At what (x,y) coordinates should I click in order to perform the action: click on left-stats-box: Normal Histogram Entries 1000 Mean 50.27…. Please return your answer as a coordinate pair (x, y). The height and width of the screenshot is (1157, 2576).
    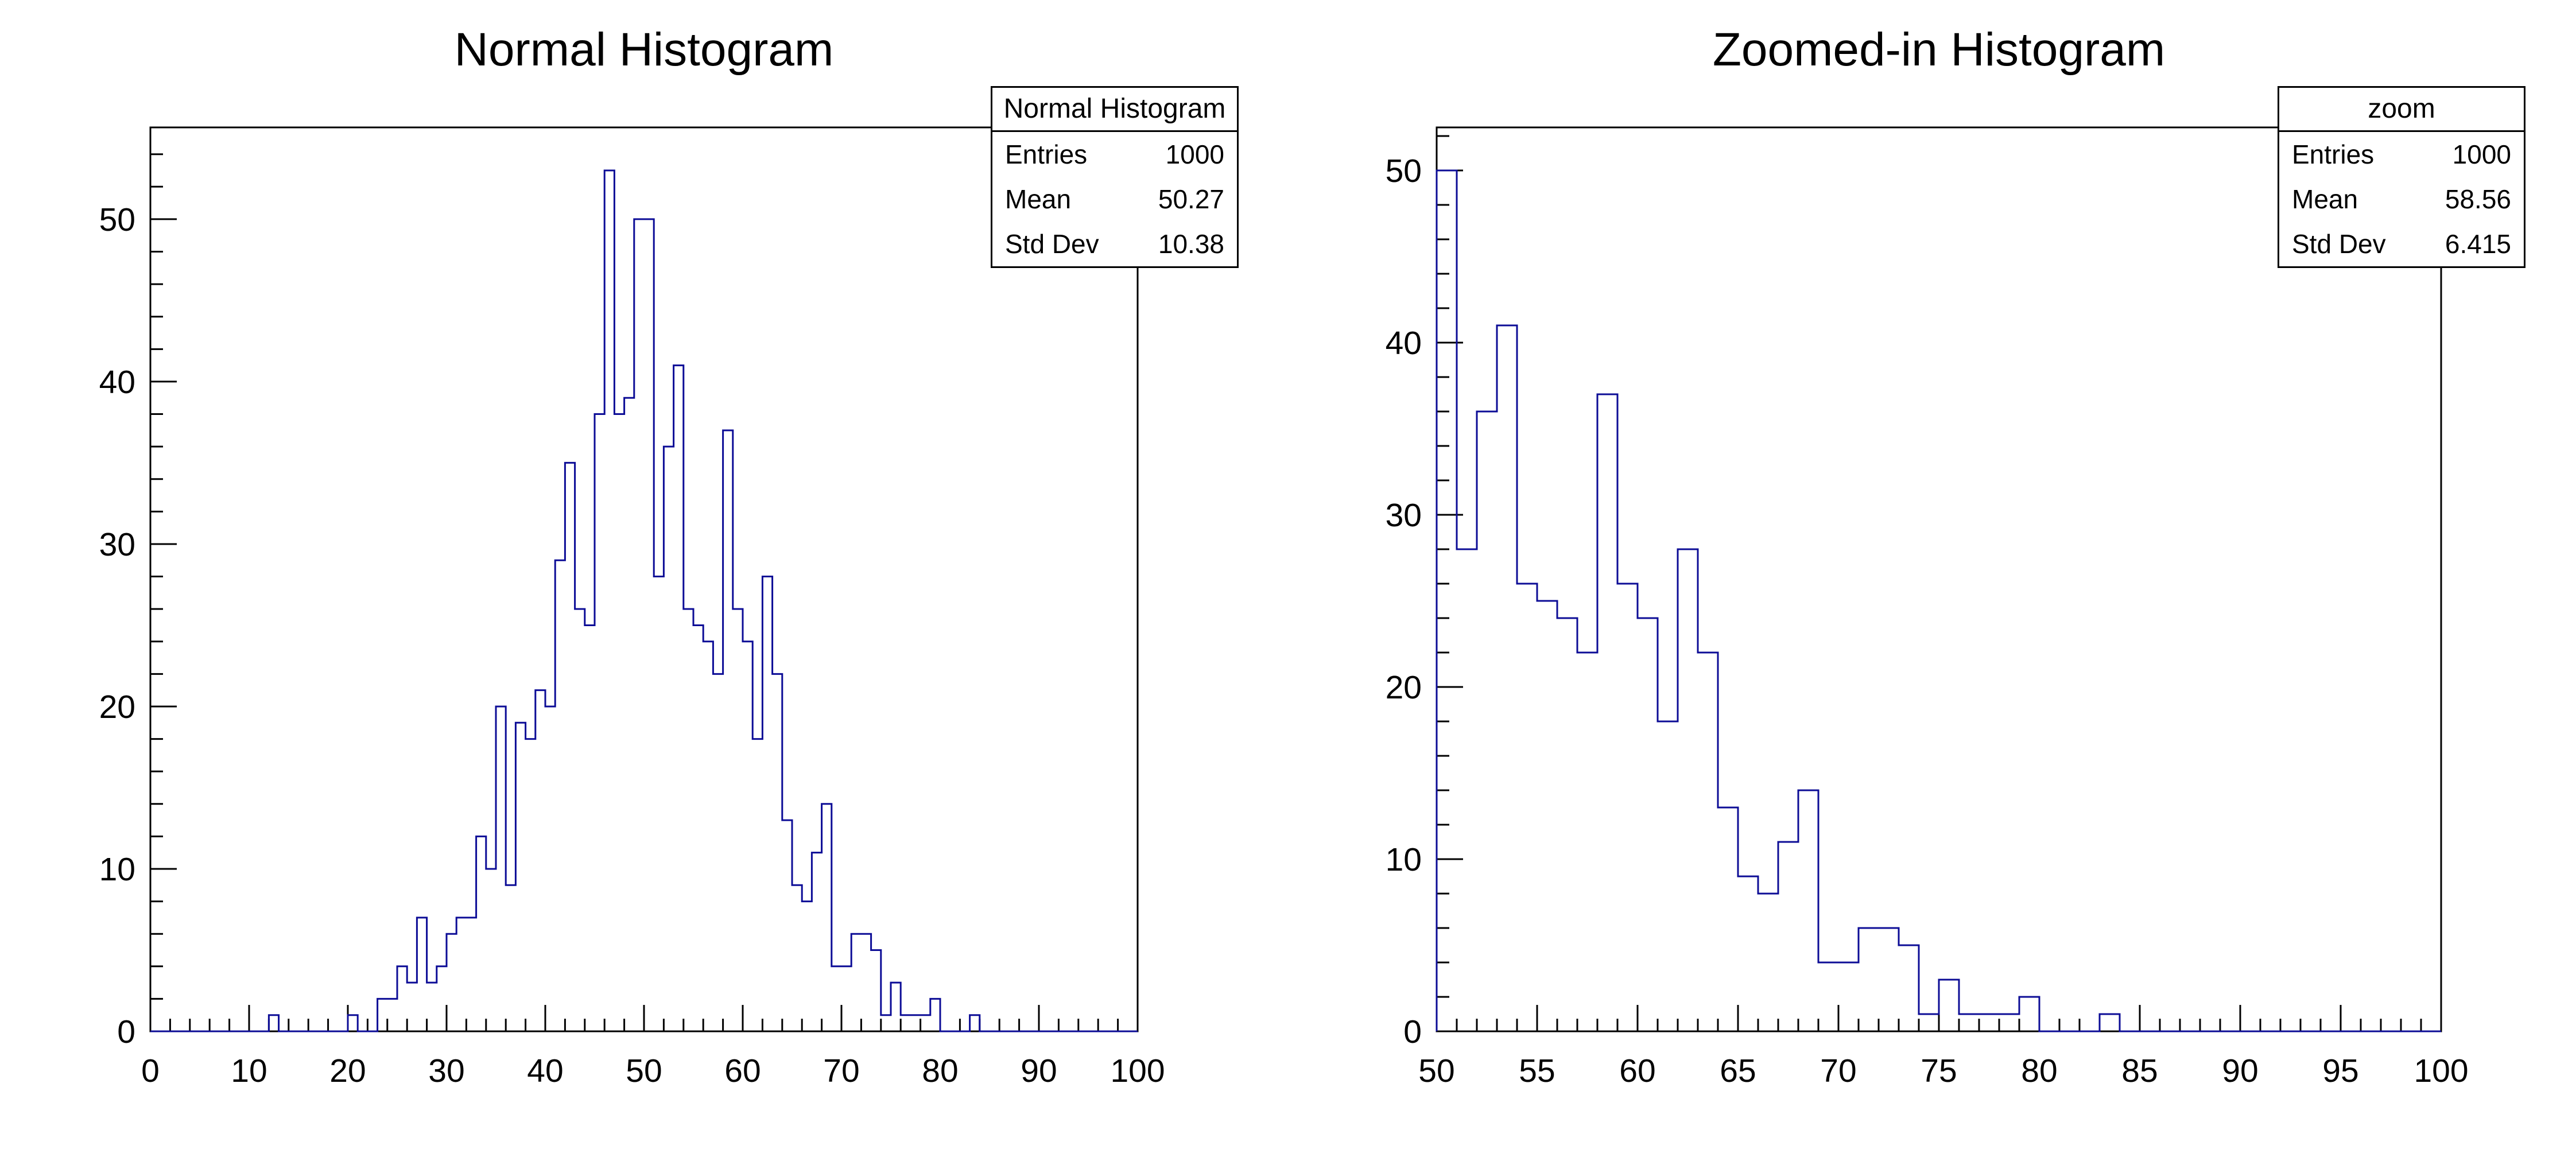
    Looking at the image, I should click on (1115, 177).